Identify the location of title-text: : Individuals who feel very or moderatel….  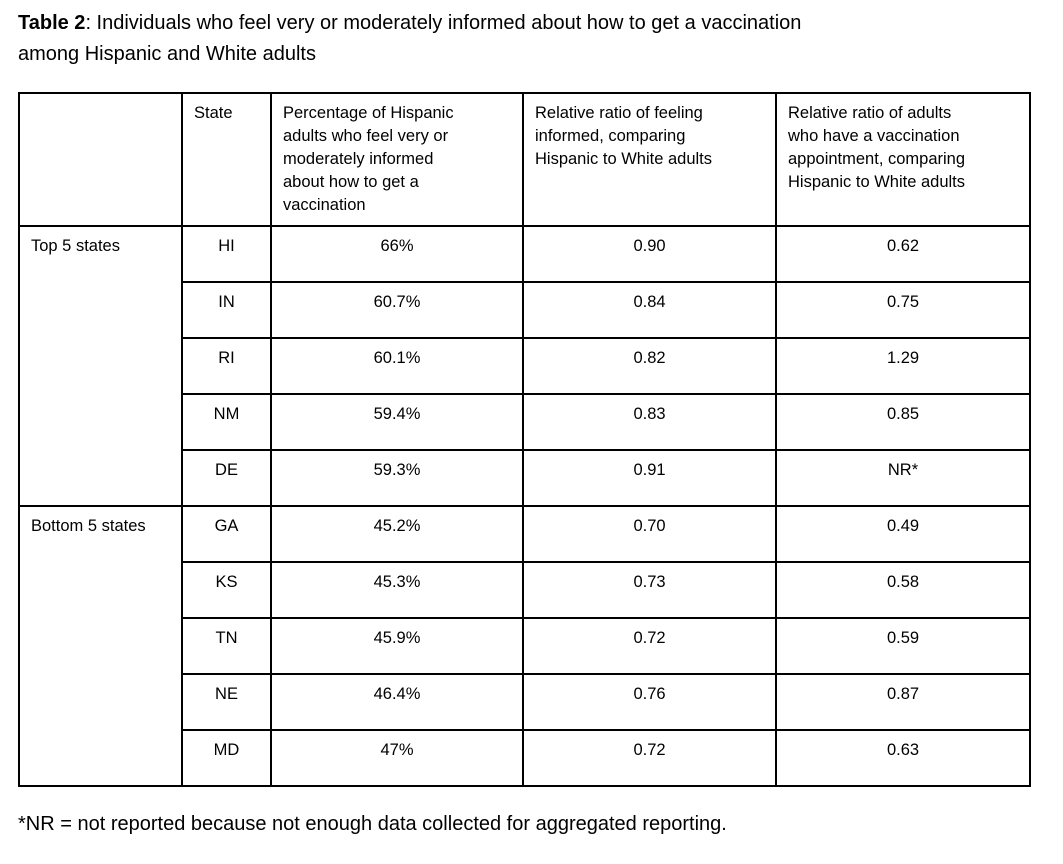
(443, 23).